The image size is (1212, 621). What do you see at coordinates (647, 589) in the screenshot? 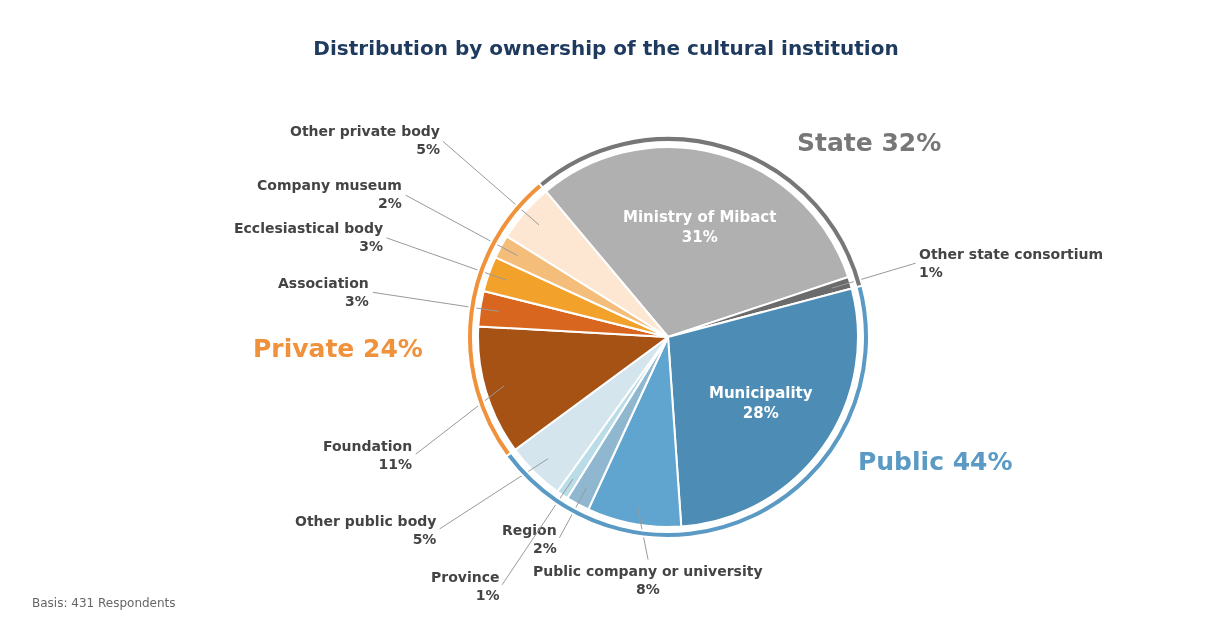
I see `data-label: 8%` at bounding box center [647, 589].